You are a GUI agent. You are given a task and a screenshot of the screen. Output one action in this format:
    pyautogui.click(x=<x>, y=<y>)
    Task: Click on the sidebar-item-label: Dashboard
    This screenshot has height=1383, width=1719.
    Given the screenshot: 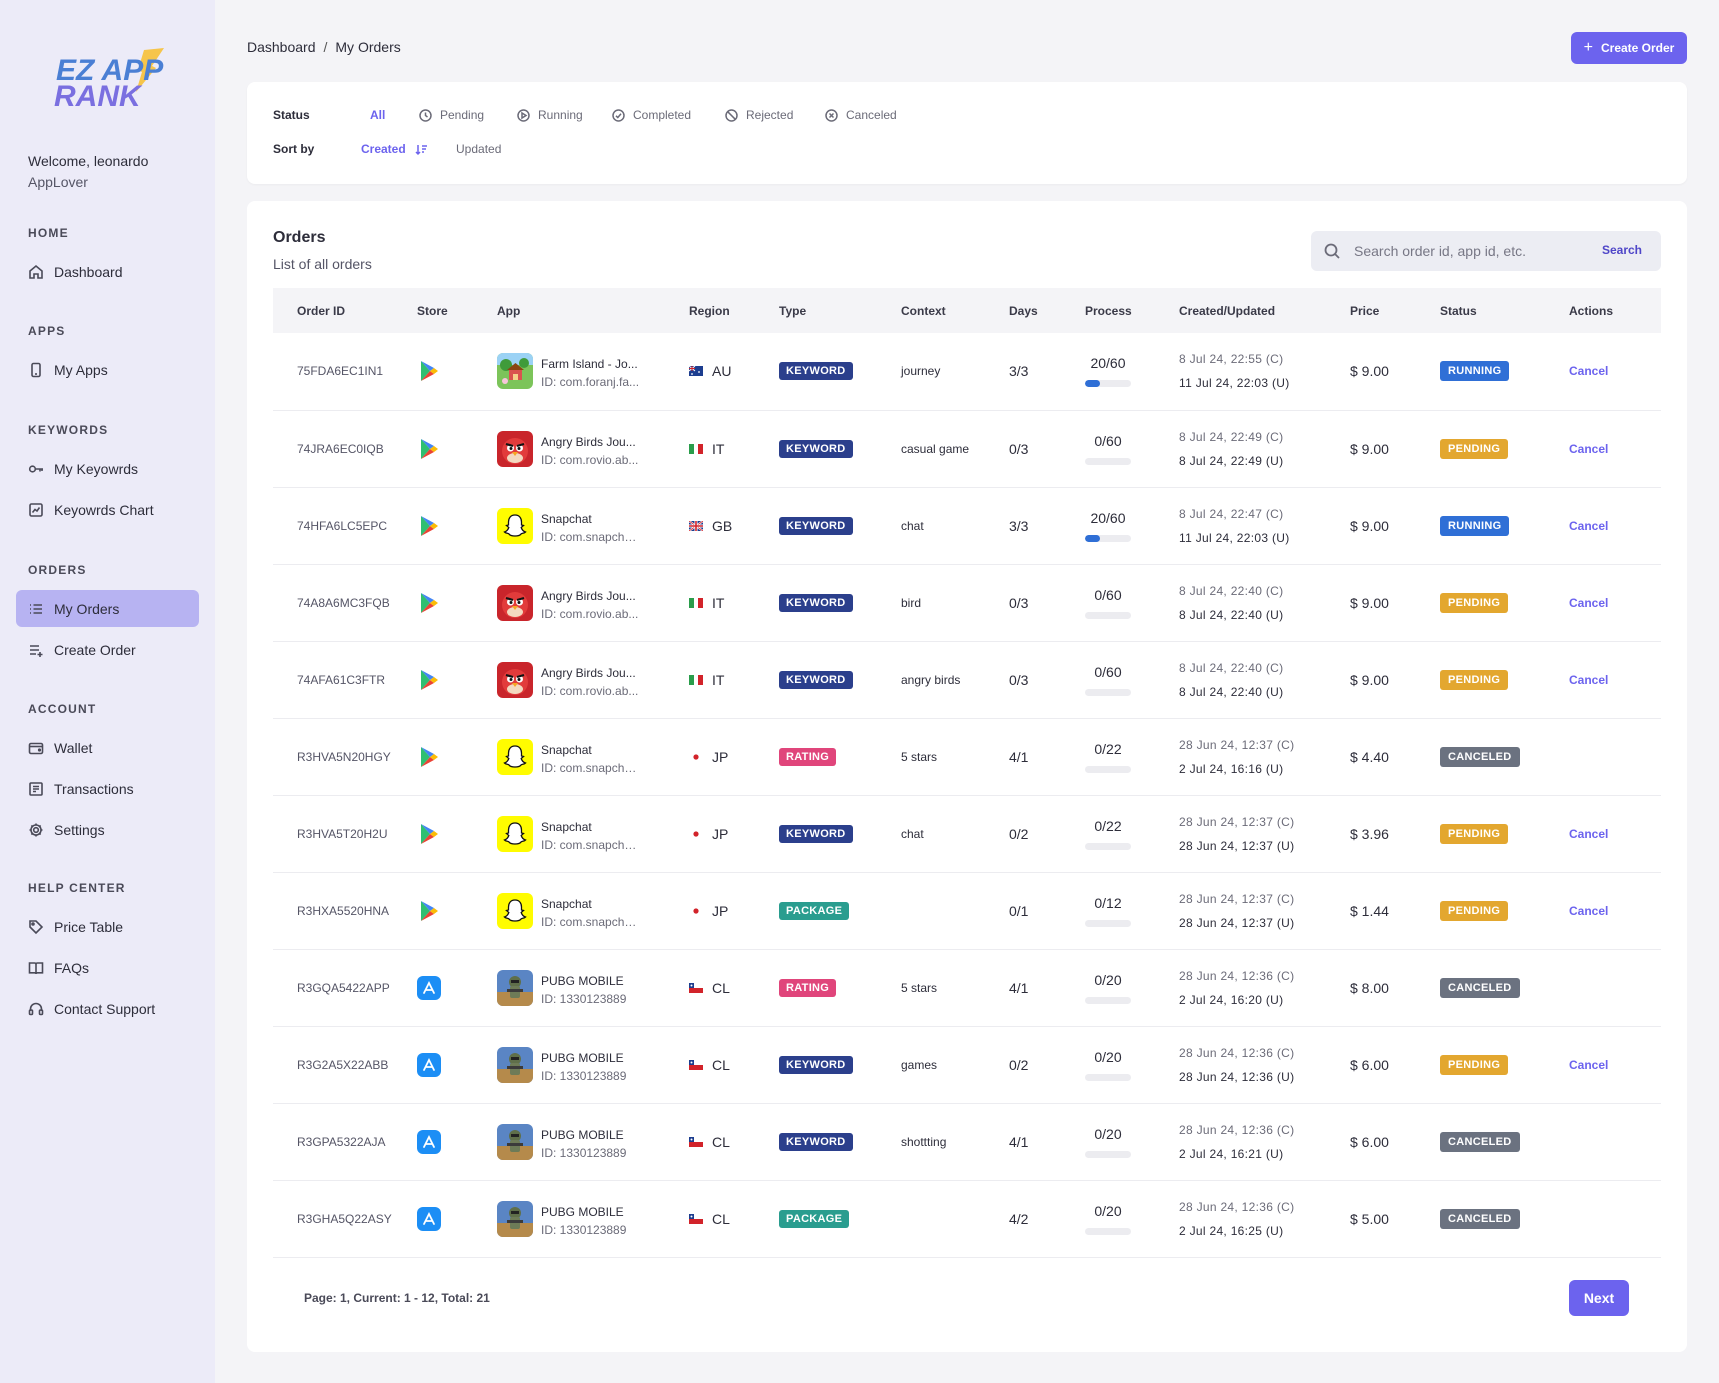 What is the action you would take?
    pyautogui.click(x=88, y=271)
    